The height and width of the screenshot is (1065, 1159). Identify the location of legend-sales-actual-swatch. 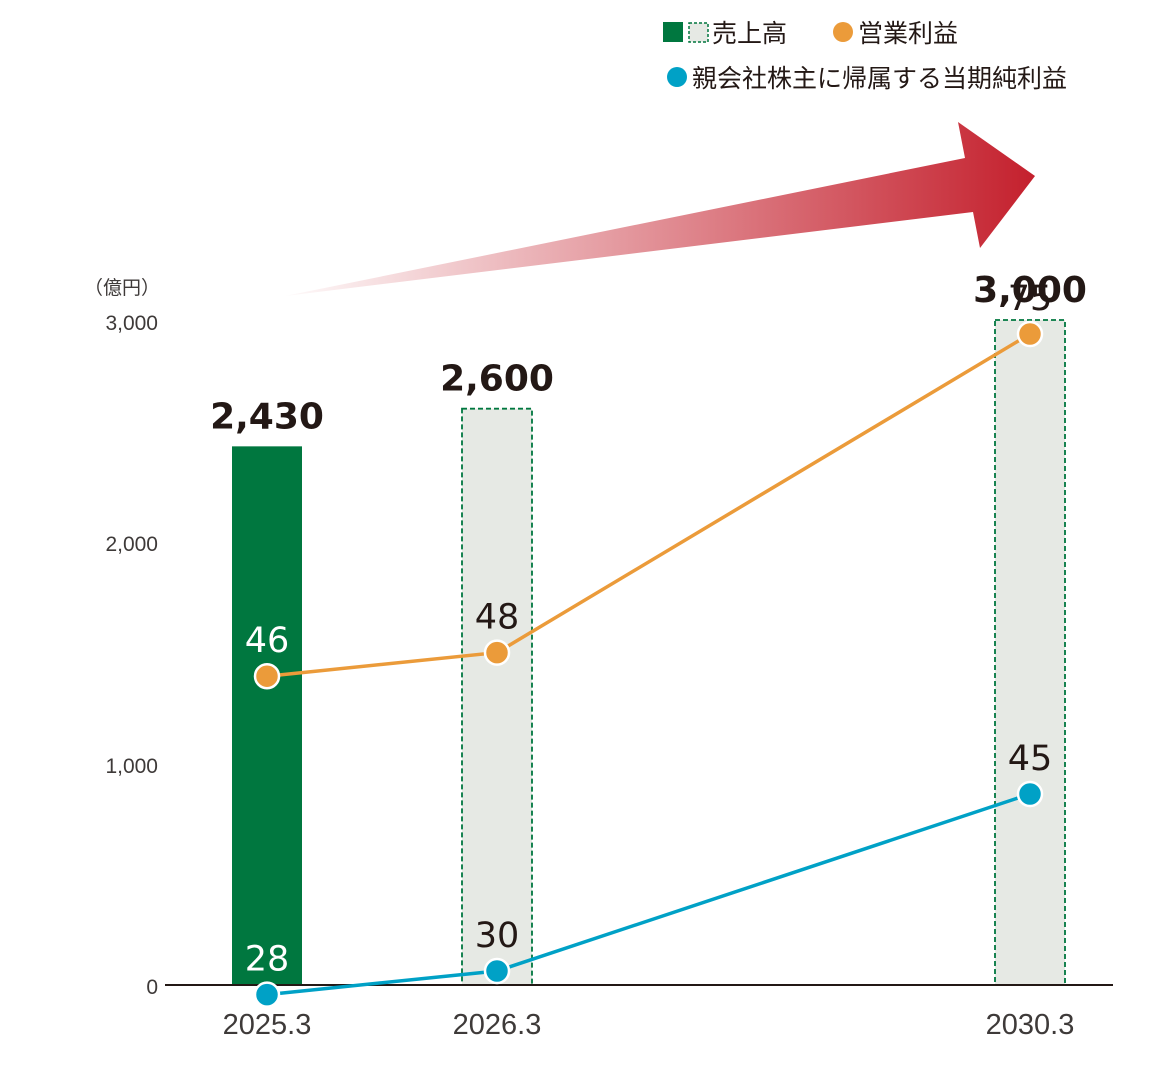
(673, 32).